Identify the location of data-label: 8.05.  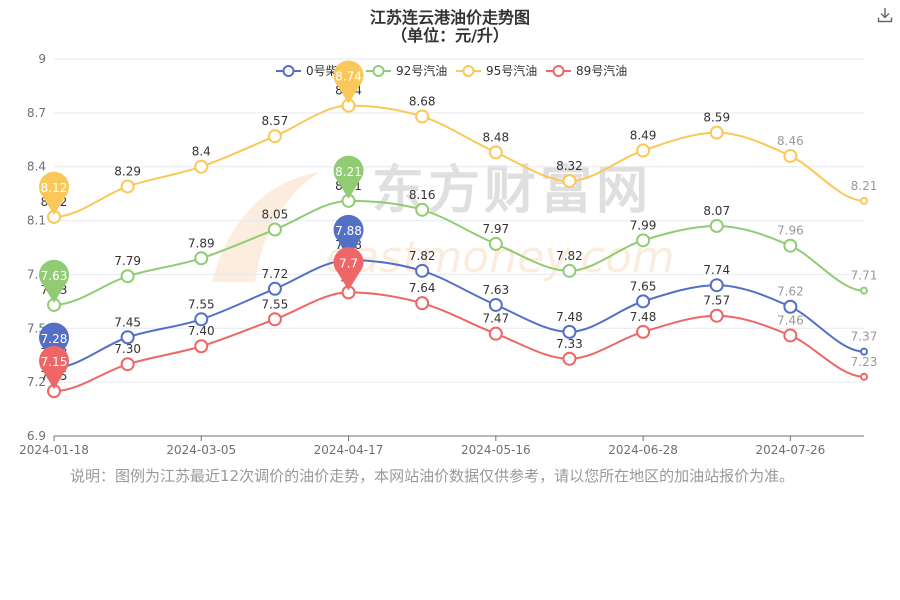
(275, 215).